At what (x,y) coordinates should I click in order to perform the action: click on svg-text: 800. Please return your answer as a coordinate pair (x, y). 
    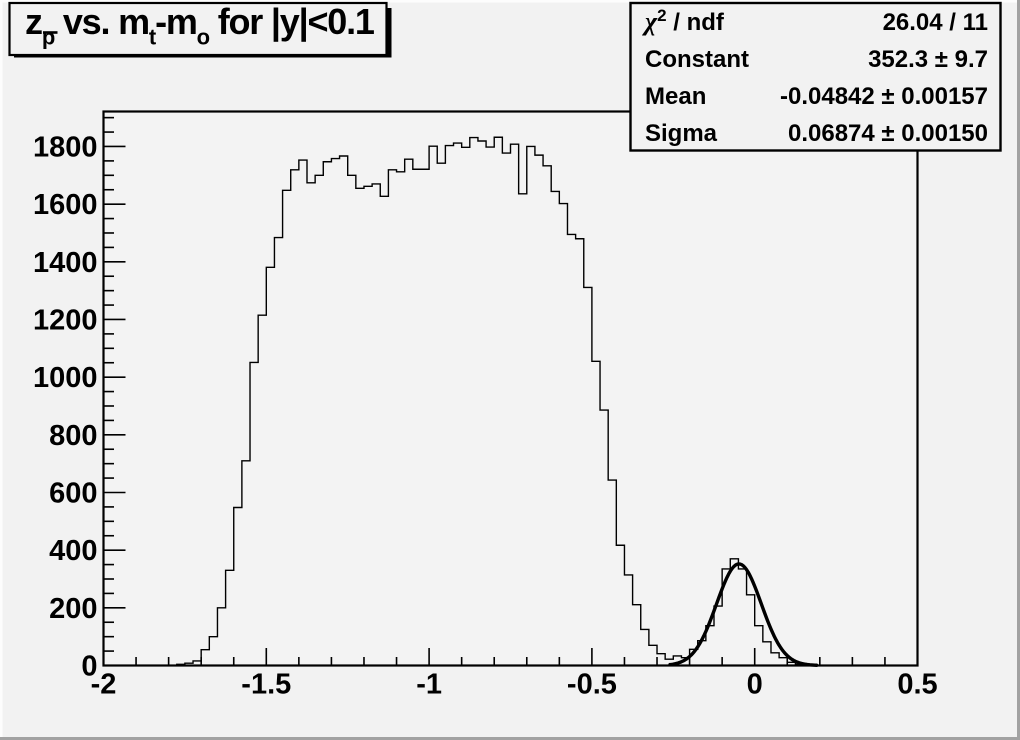
    Looking at the image, I should click on (73, 436).